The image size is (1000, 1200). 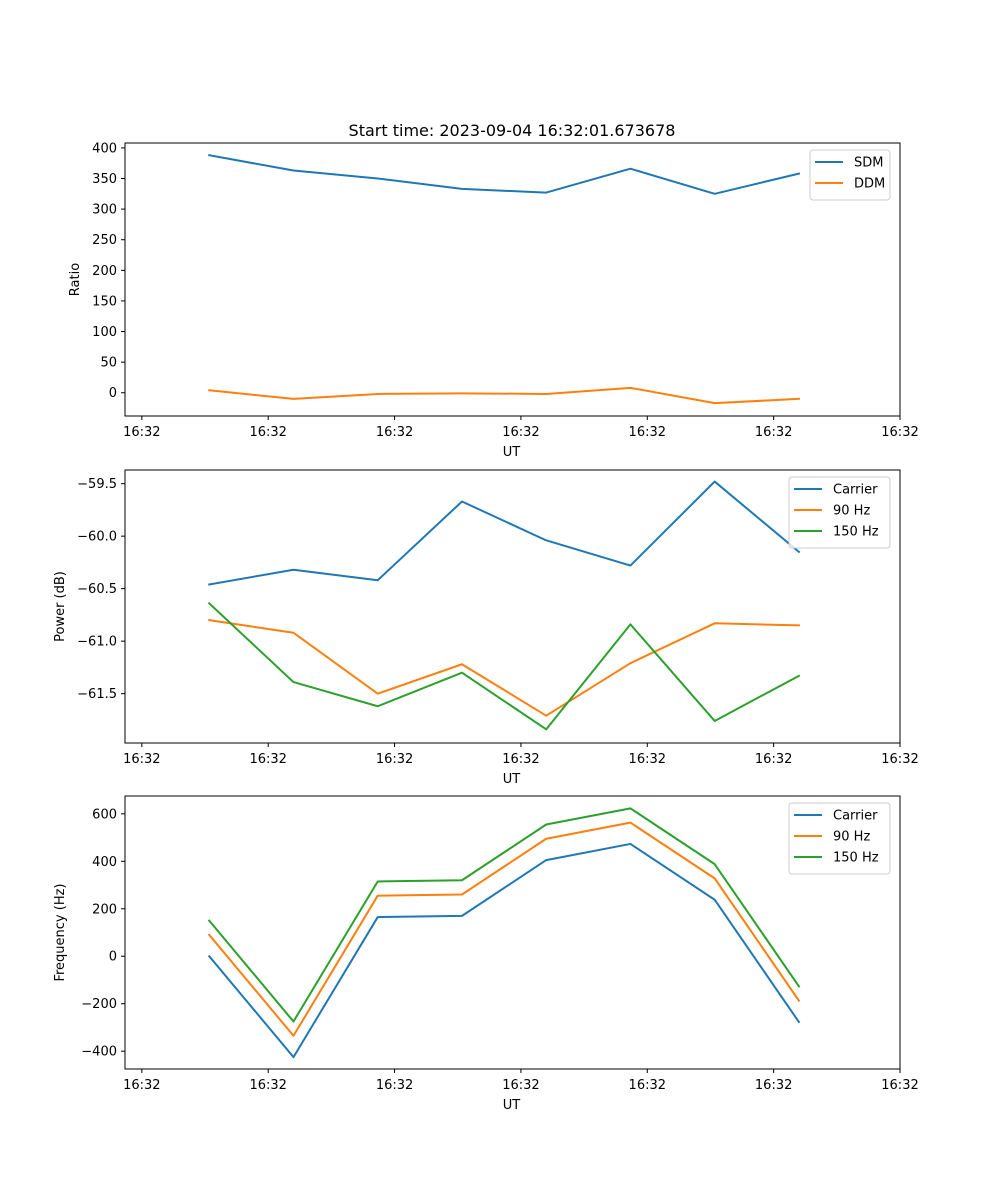 I want to click on y-tick-label: 600, so click(x=104, y=814).